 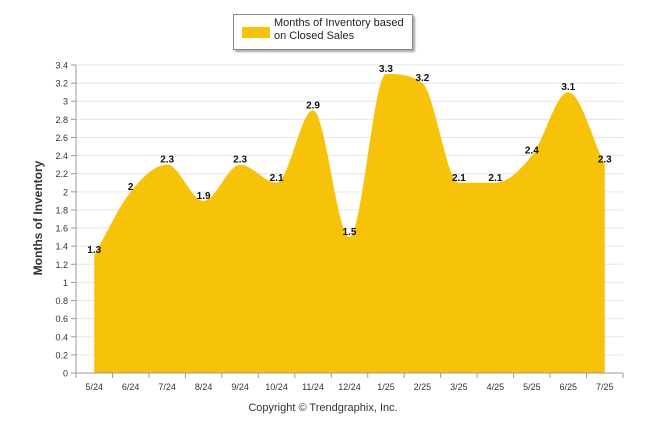 I want to click on x-tick-label: 2/25, so click(x=423, y=387).